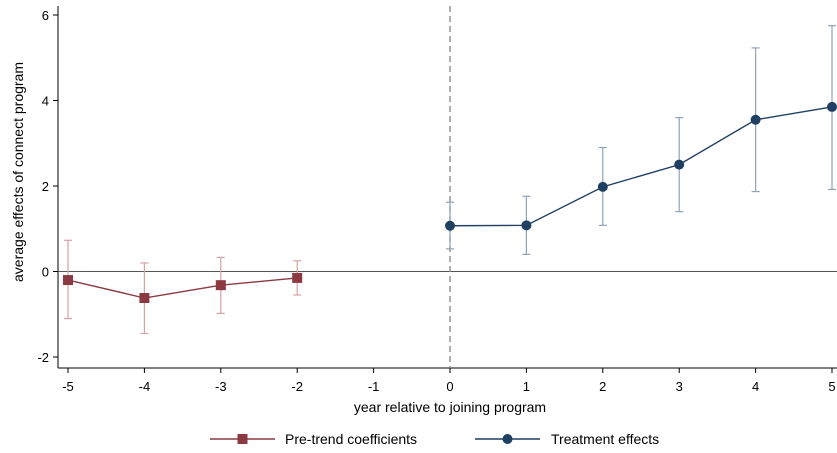 The image size is (837, 453). Describe the element at coordinates (297, 386) in the screenshot. I see `x-tick-label: -2` at that location.